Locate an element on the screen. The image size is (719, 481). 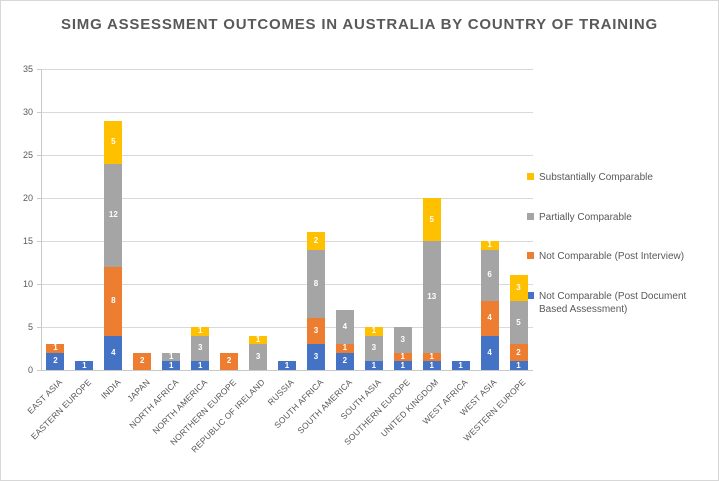
bar-value-label: 6 is located at coordinates (489, 275).